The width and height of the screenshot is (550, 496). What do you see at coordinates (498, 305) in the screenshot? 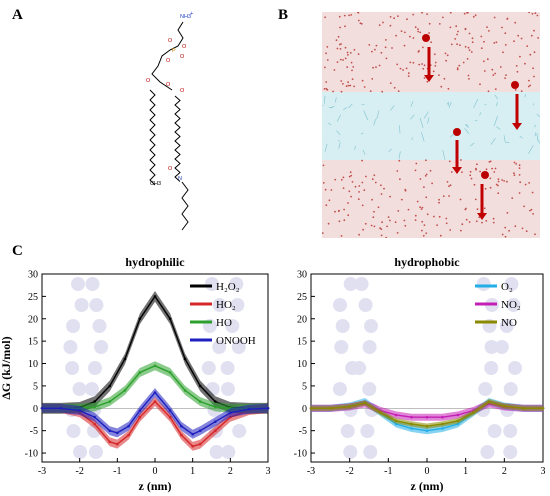
I see `legend: O₂ NO₂ NO` at bounding box center [498, 305].